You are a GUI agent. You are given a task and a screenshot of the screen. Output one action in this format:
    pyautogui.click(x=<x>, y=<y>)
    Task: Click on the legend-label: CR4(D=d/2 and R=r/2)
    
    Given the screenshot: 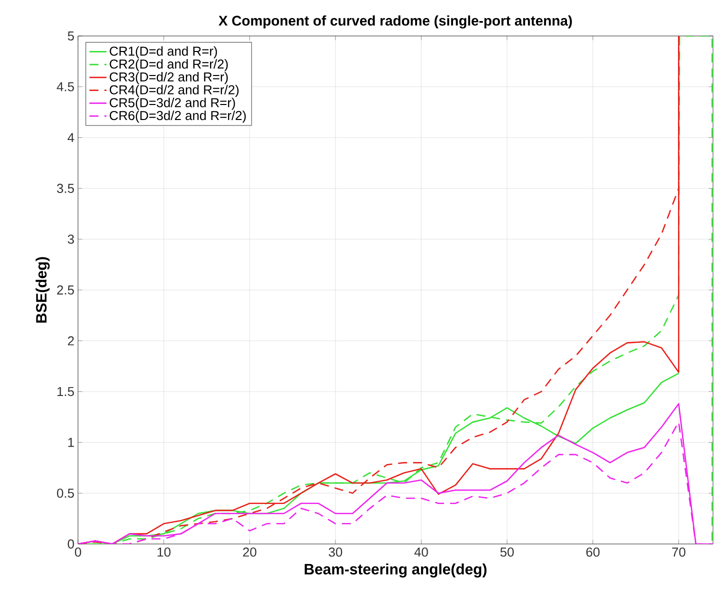 What is the action you would take?
    pyautogui.click(x=174, y=90)
    